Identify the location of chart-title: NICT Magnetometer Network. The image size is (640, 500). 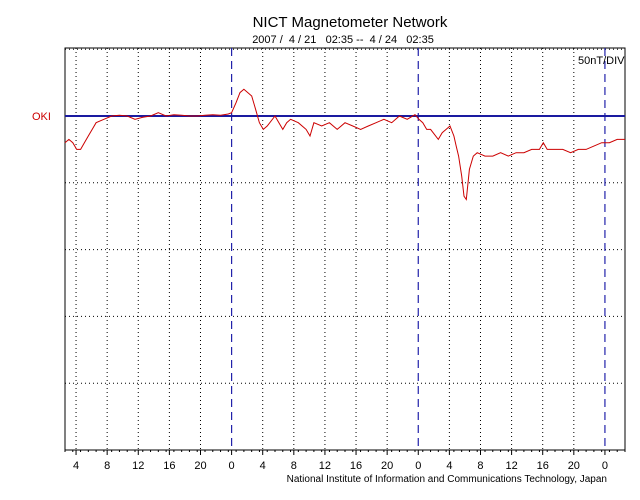
(350, 22).